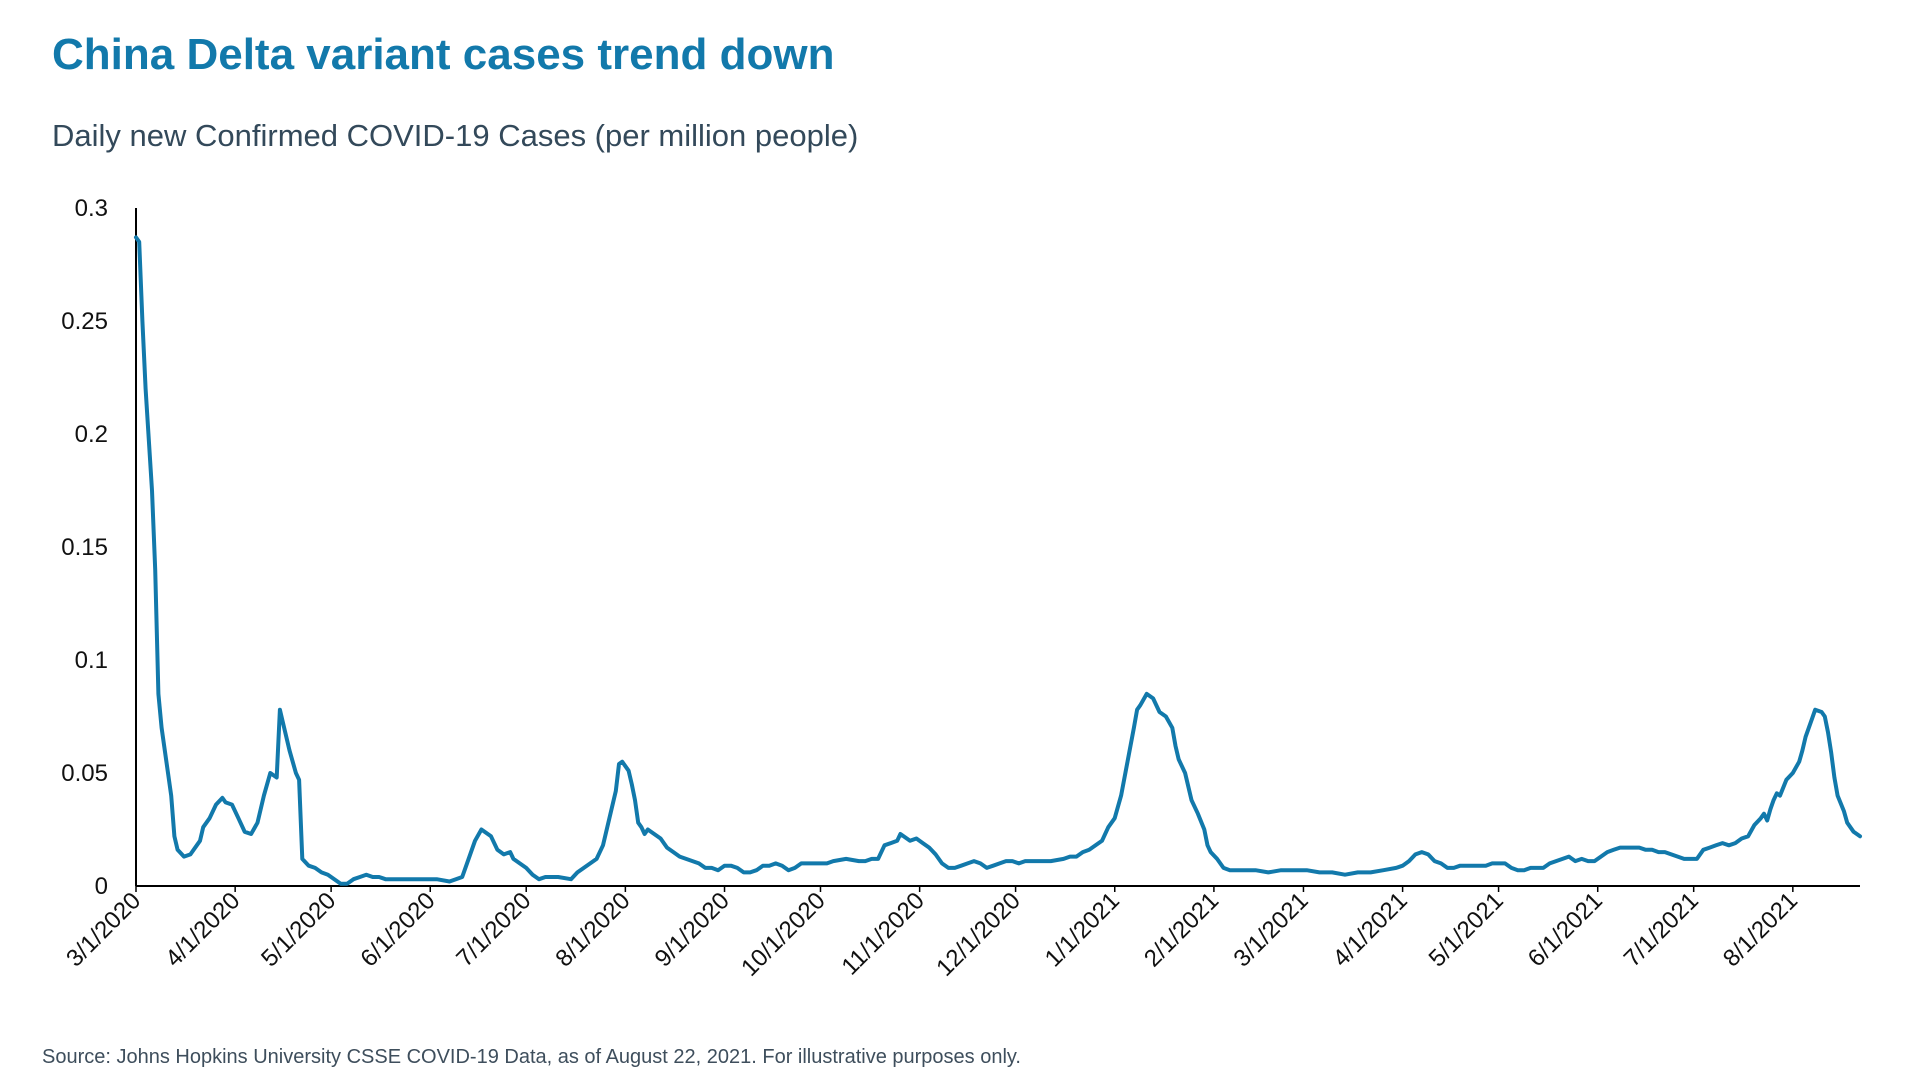  What do you see at coordinates (783, 934) in the screenshot?
I see `x-tick-label: 10/1/2020` at bounding box center [783, 934].